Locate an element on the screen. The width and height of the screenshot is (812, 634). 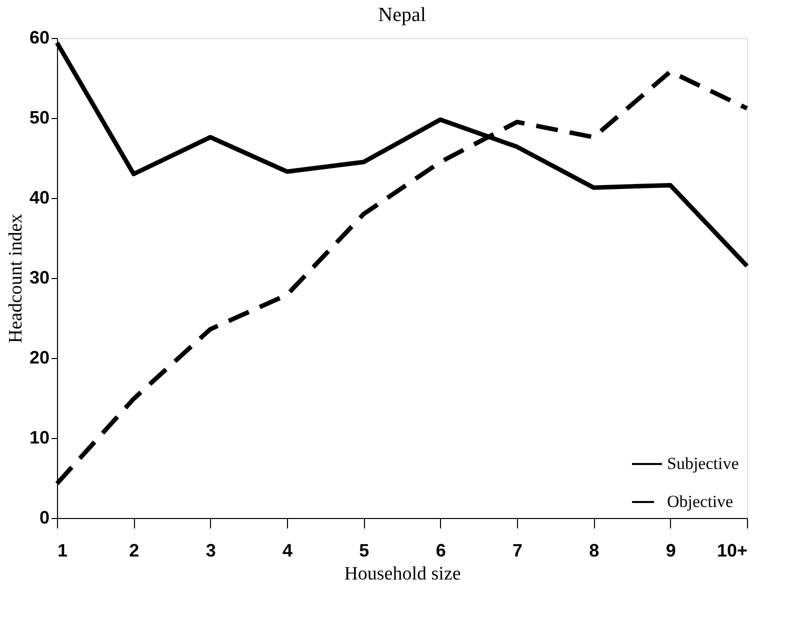
x-tick-label: 4 is located at coordinates (287, 550).